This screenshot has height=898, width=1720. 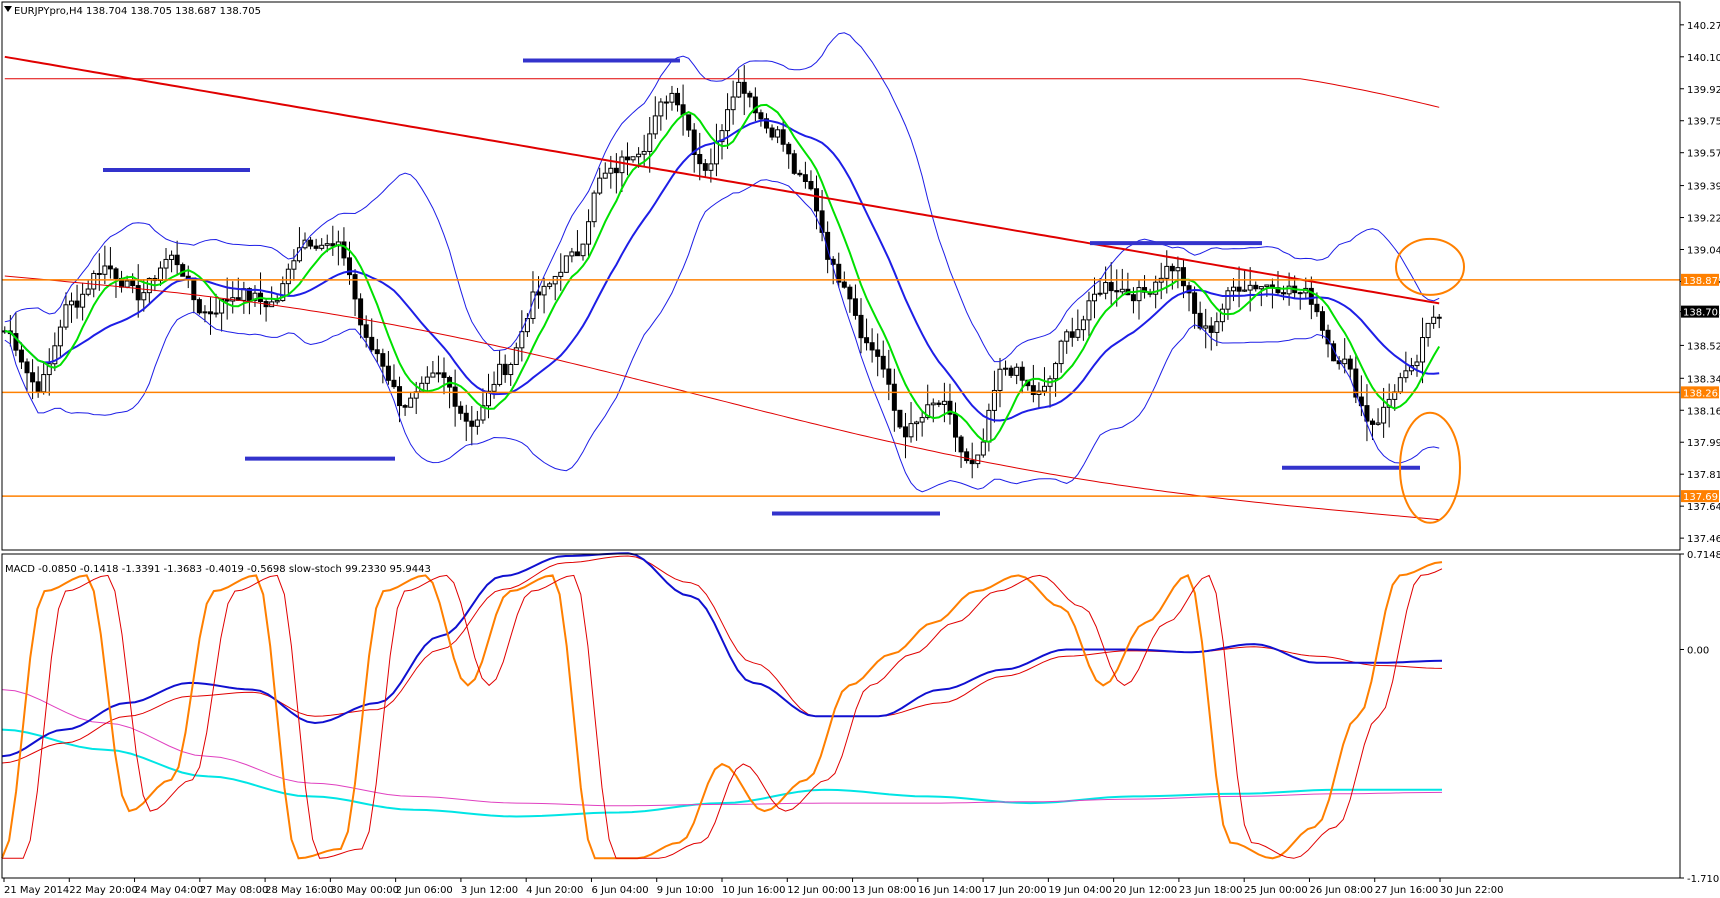 What do you see at coordinates (8, 9) in the screenshot?
I see `collapse-icon` at bounding box center [8, 9].